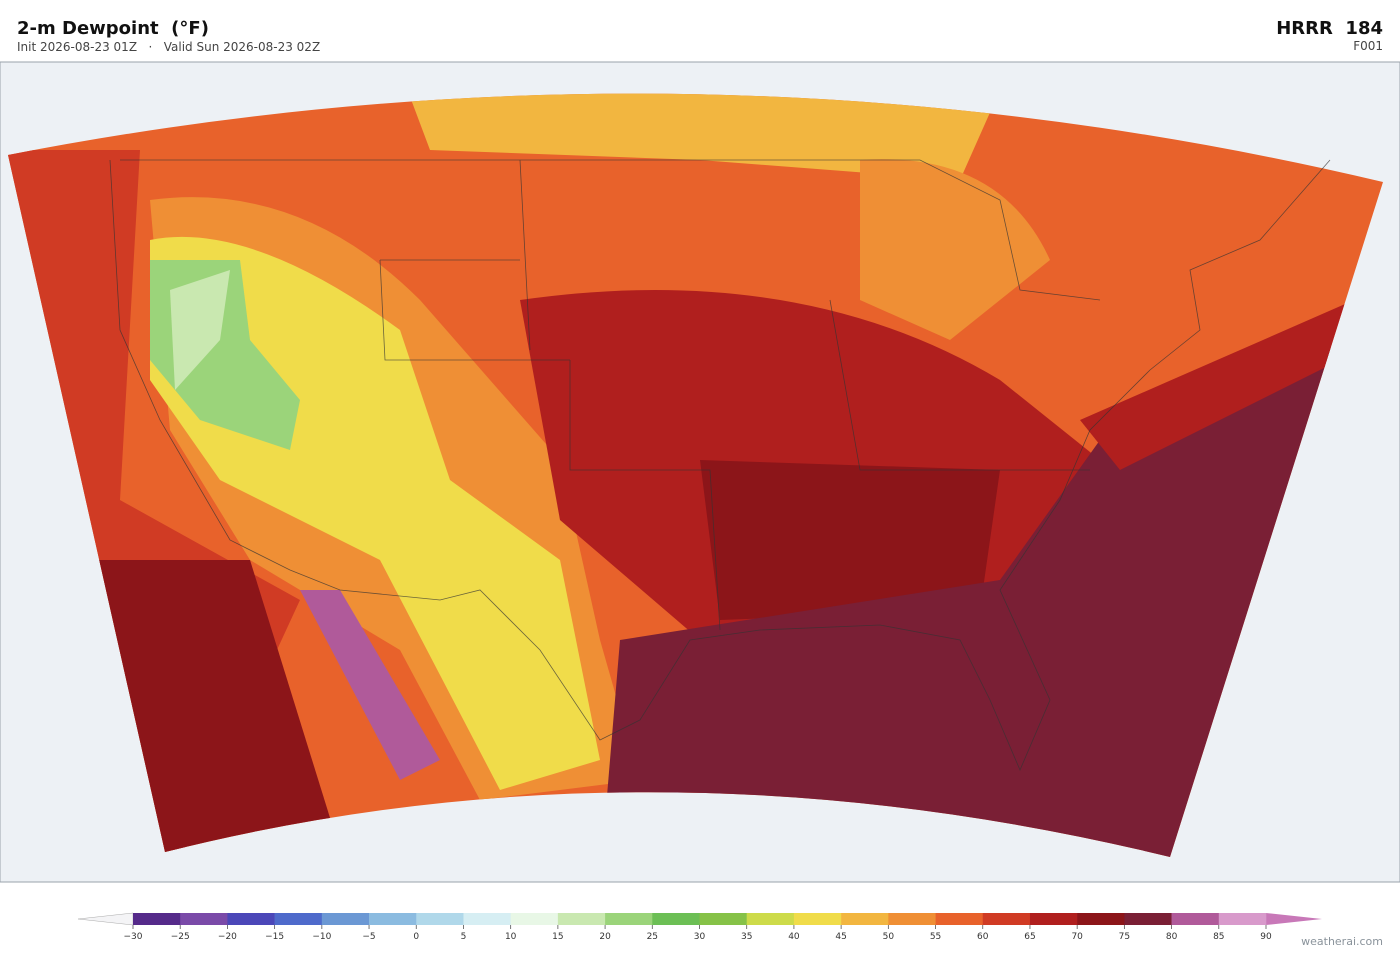 The image size is (1400, 960). What do you see at coordinates (180, 937) in the screenshot?
I see `colorbar-tick-label: −25` at bounding box center [180, 937].